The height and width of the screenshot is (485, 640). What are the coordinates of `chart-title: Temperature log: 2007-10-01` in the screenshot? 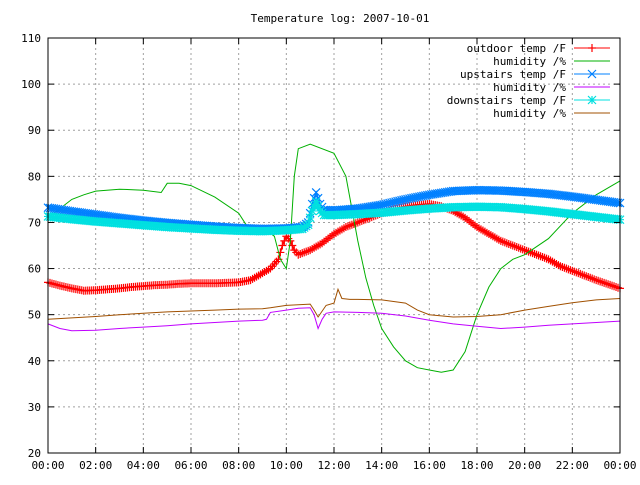 It's located at (340, 18).